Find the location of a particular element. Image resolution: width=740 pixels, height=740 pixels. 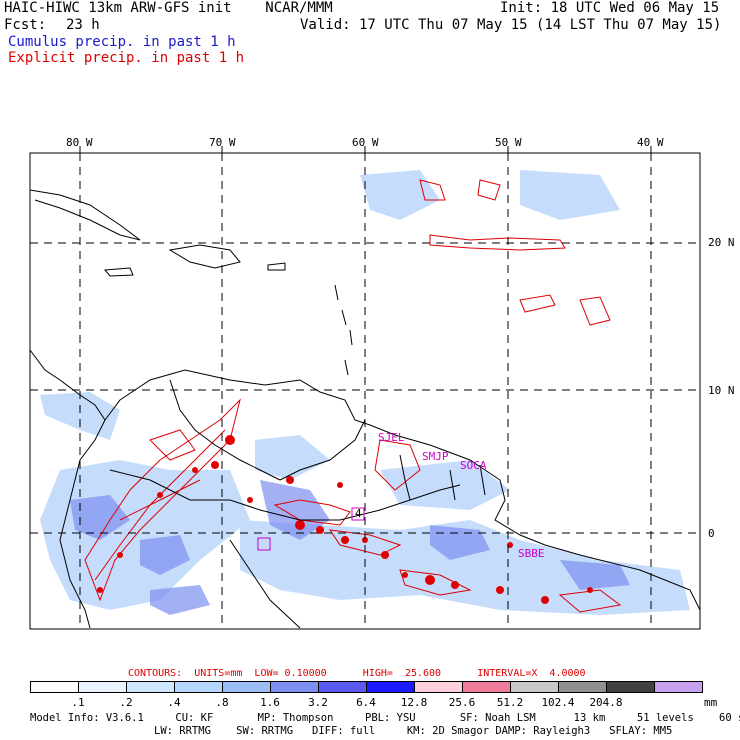

title-text: HAIC-HIWC 13km ARW-GFS init NCAR/MMM is located at coordinates (168, 8).